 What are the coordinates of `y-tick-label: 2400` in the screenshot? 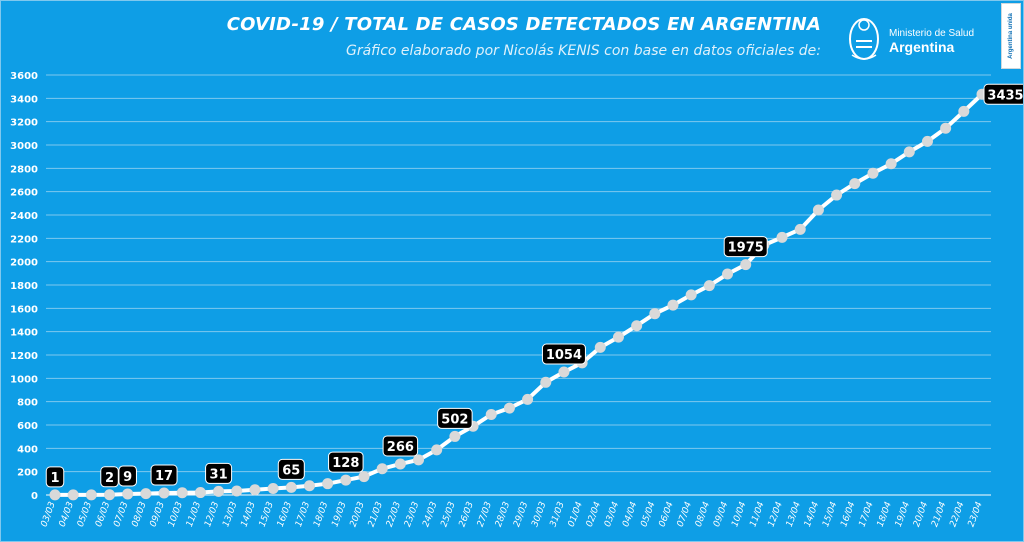 It's located at (24, 216).